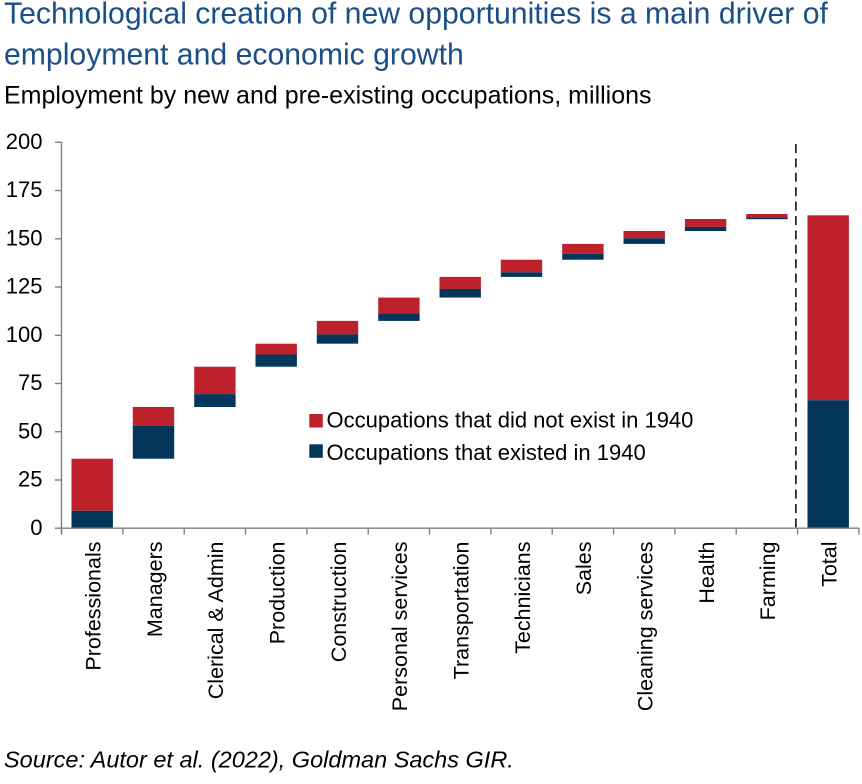 This screenshot has width=862, height=784. Describe the element at coordinates (216, 621) in the screenshot. I see `svg-text: Clerical & Admin` at that location.